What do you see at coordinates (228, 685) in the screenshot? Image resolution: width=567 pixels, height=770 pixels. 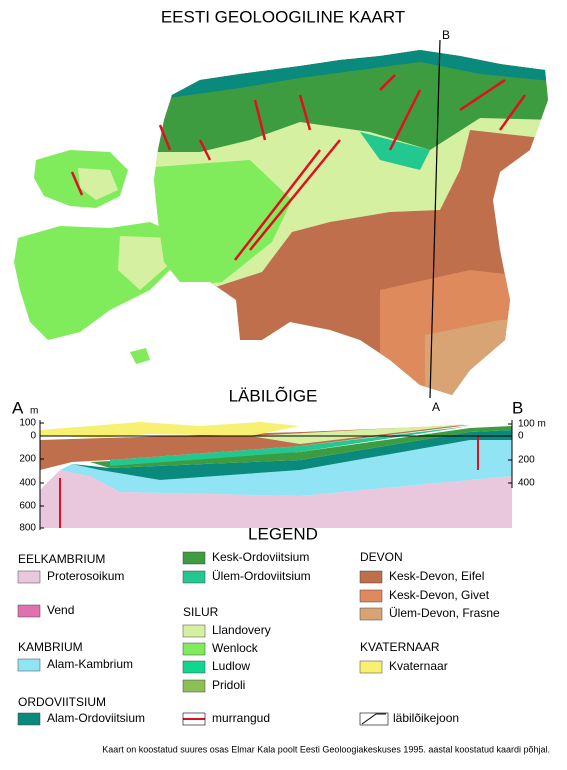 I see `legend-label: Pridoli` at bounding box center [228, 685].